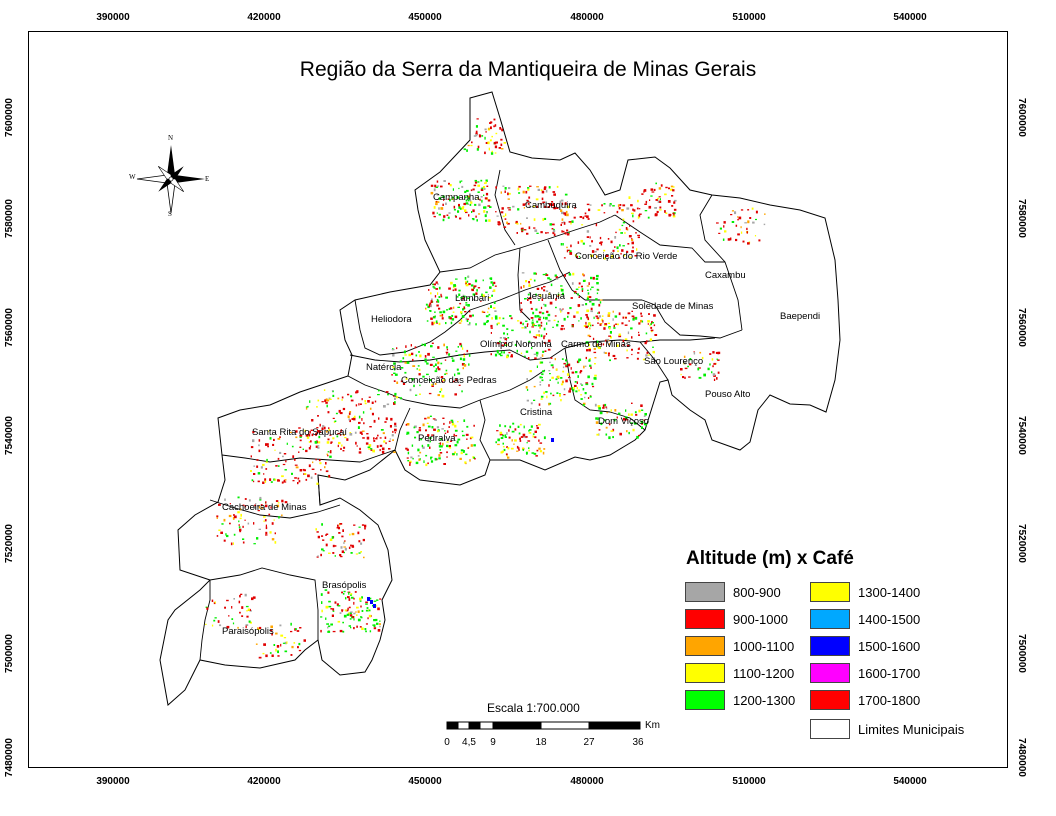 Image resolution: width=1056 pixels, height=816 pixels. I want to click on legend-label: 1200-1300, so click(764, 700).